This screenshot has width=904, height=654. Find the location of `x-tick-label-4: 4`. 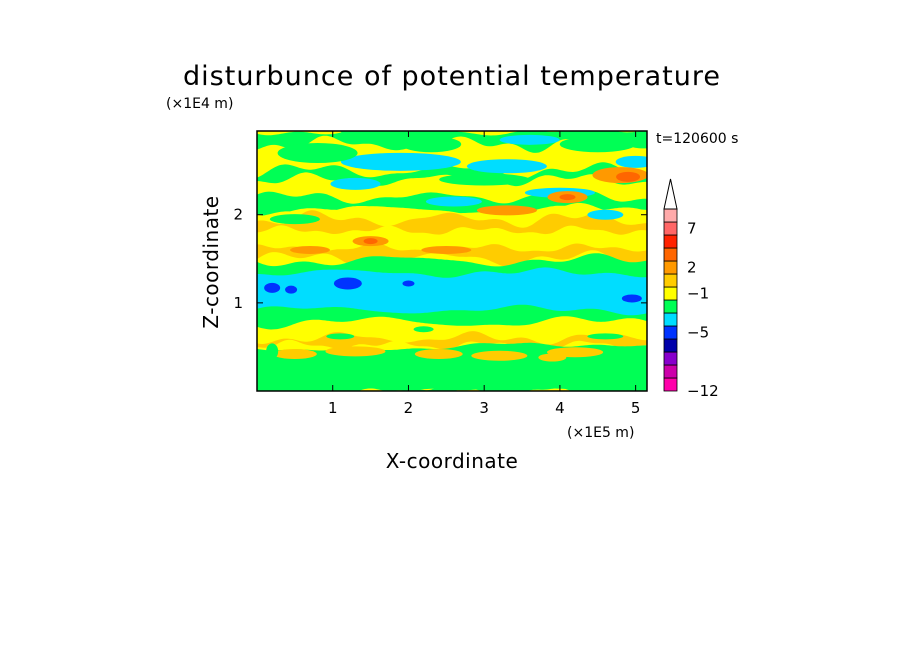

x-tick-label-4: 4 is located at coordinates (560, 408).